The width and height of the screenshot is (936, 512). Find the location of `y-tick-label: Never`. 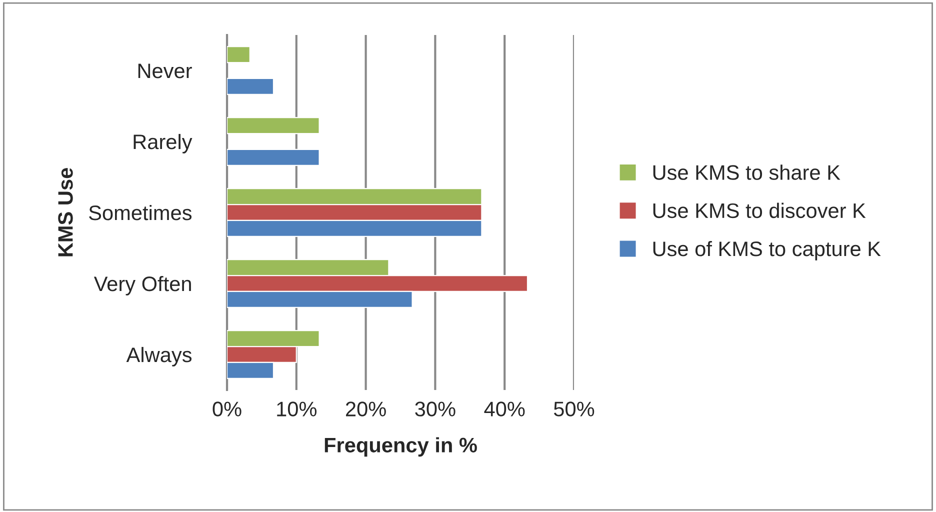

y-tick-label: Never is located at coordinates (165, 71).